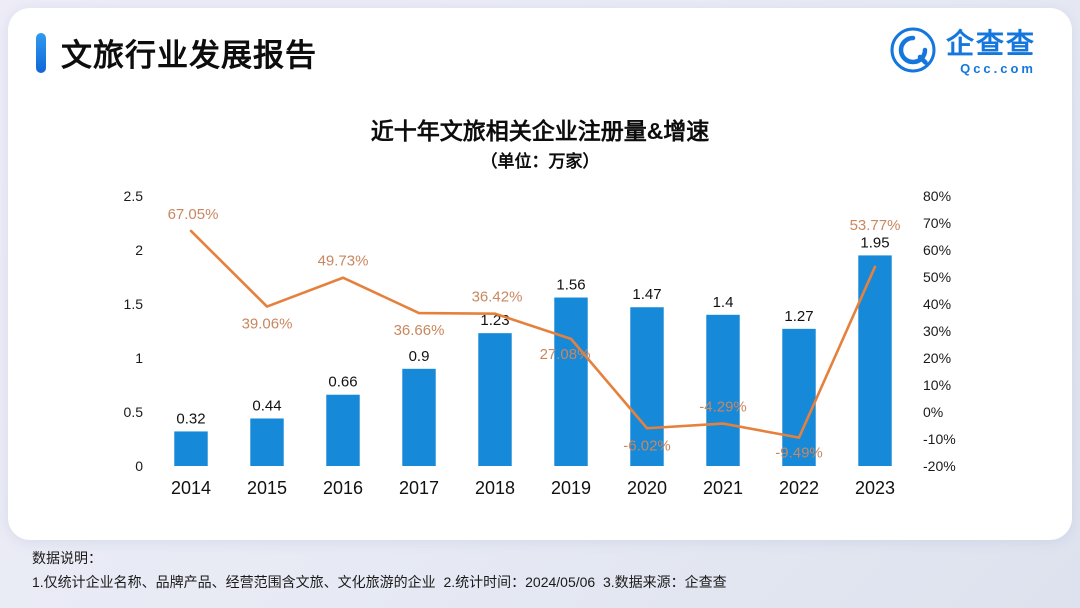 The image size is (1080, 608). What do you see at coordinates (267, 324) in the screenshot?
I see `growth-pct-label: 39.06%` at bounding box center [267, 324].